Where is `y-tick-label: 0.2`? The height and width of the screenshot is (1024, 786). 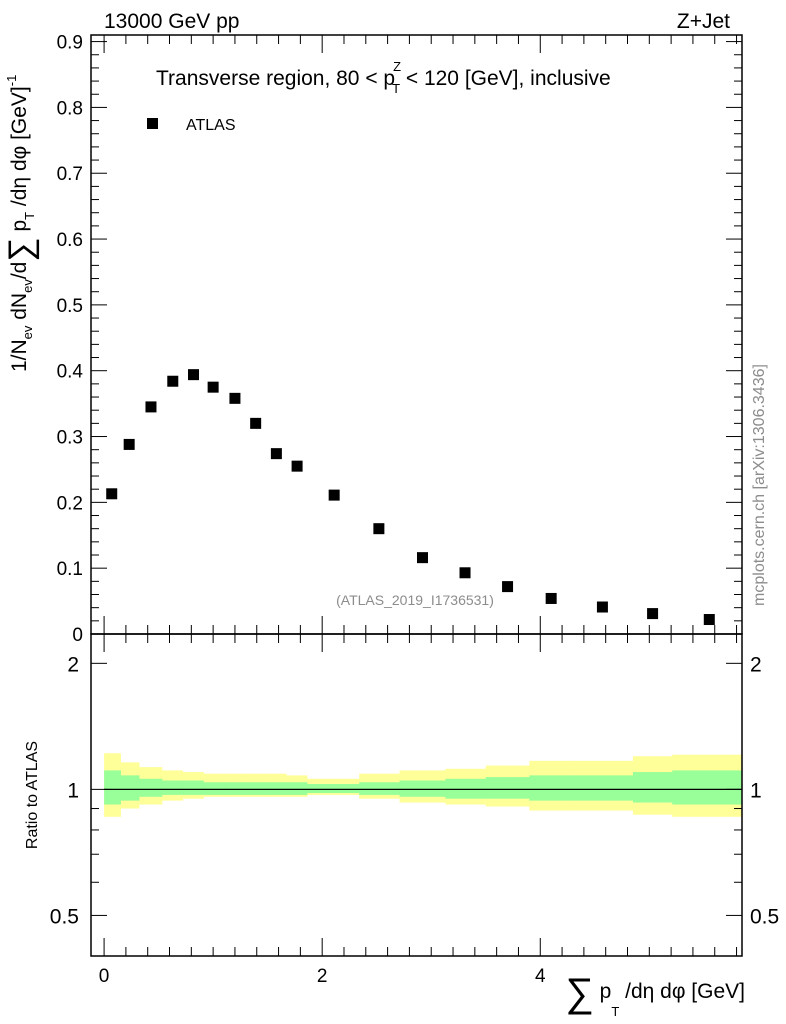 y-tick-label: 0.2 is located at coordinates (70, 503).